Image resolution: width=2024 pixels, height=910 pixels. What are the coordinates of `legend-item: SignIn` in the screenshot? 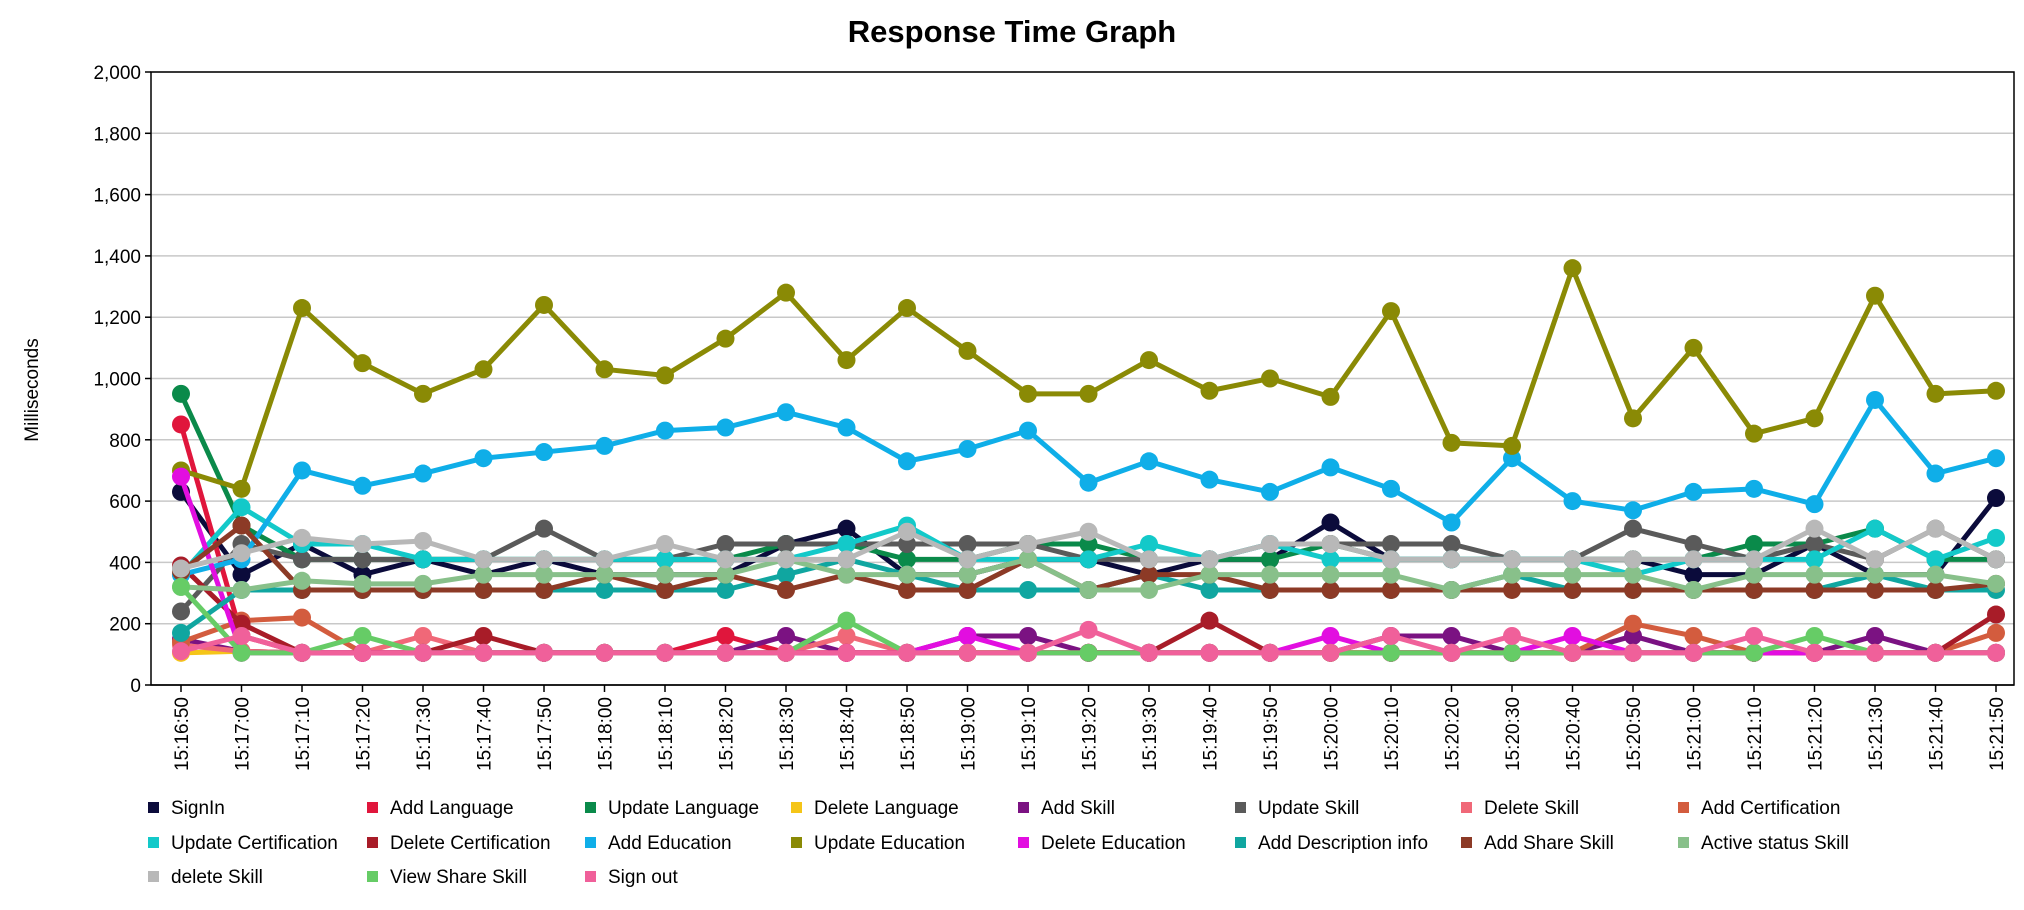 It's located at (186, 808).